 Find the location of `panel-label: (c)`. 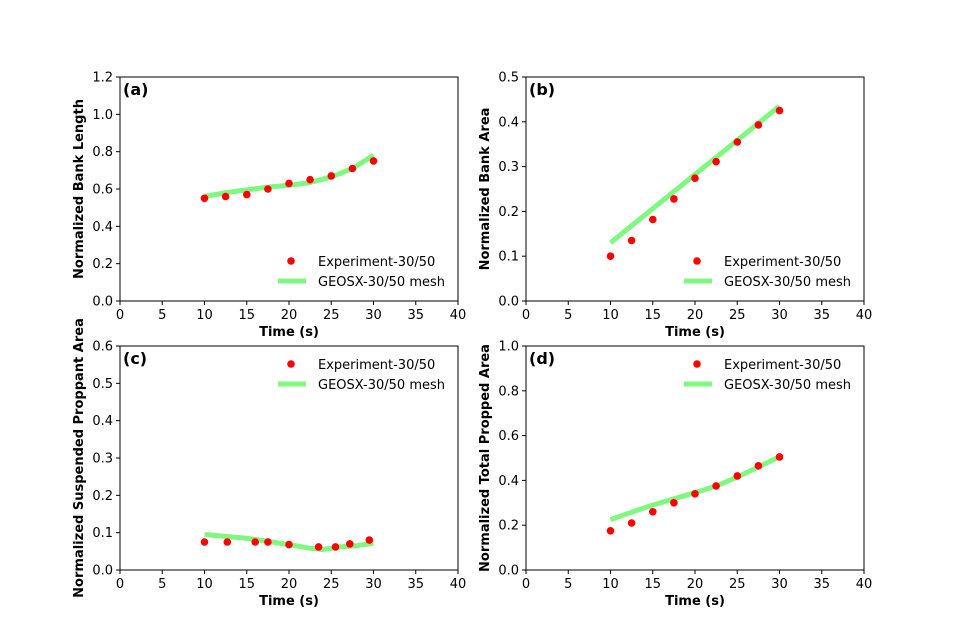

panel-label: (c) is located at coordinates (135, 358).